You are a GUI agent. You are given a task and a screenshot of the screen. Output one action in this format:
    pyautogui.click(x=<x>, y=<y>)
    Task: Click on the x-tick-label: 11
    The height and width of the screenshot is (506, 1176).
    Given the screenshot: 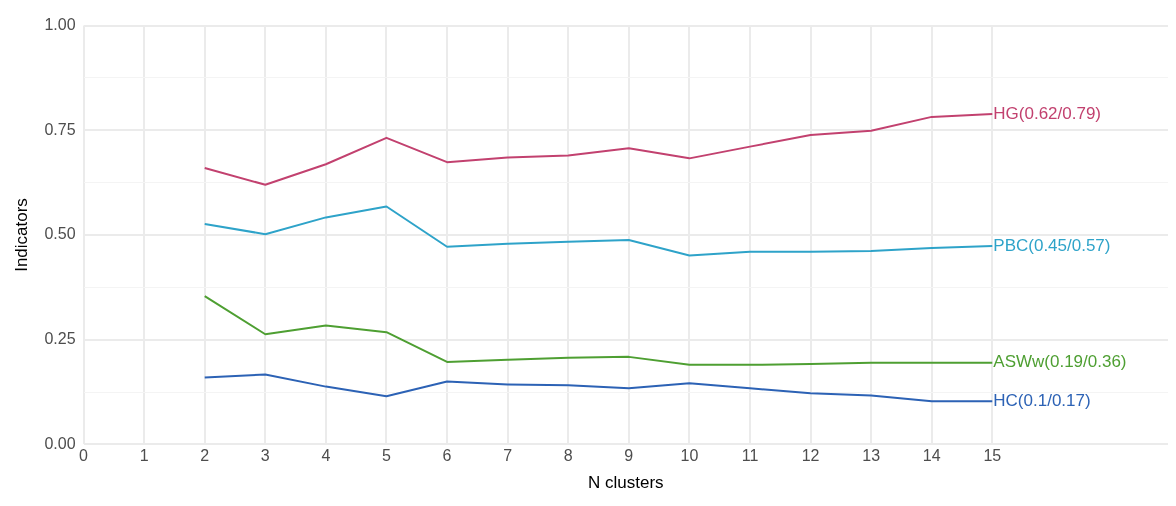 What is the action you would take?
    pyautogui.click(x=750, y=456)
    